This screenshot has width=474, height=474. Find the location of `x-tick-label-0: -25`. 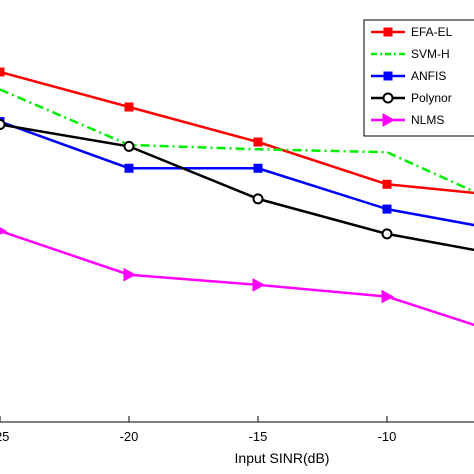

x-tick-label-0: -25 is located at coordinates (4, 436).